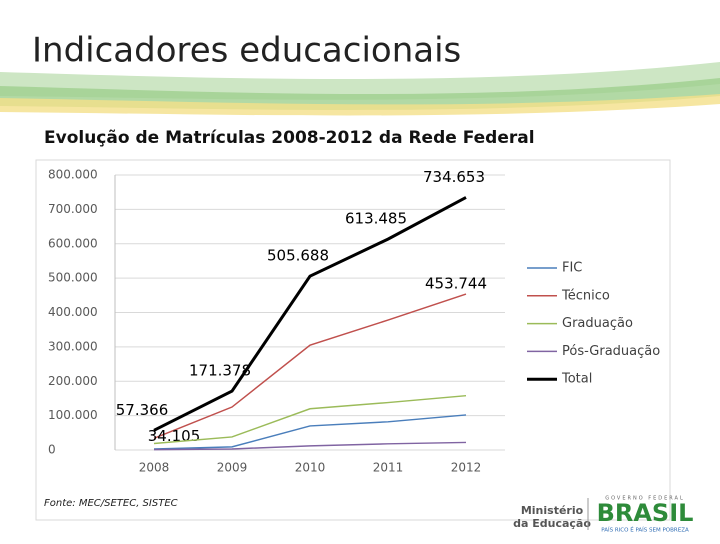 This screenshot has width=720, height=544. Describe the element at coordinates (645, 513) in the screenshot. I see `logo-brand: BRASIL` at that location.